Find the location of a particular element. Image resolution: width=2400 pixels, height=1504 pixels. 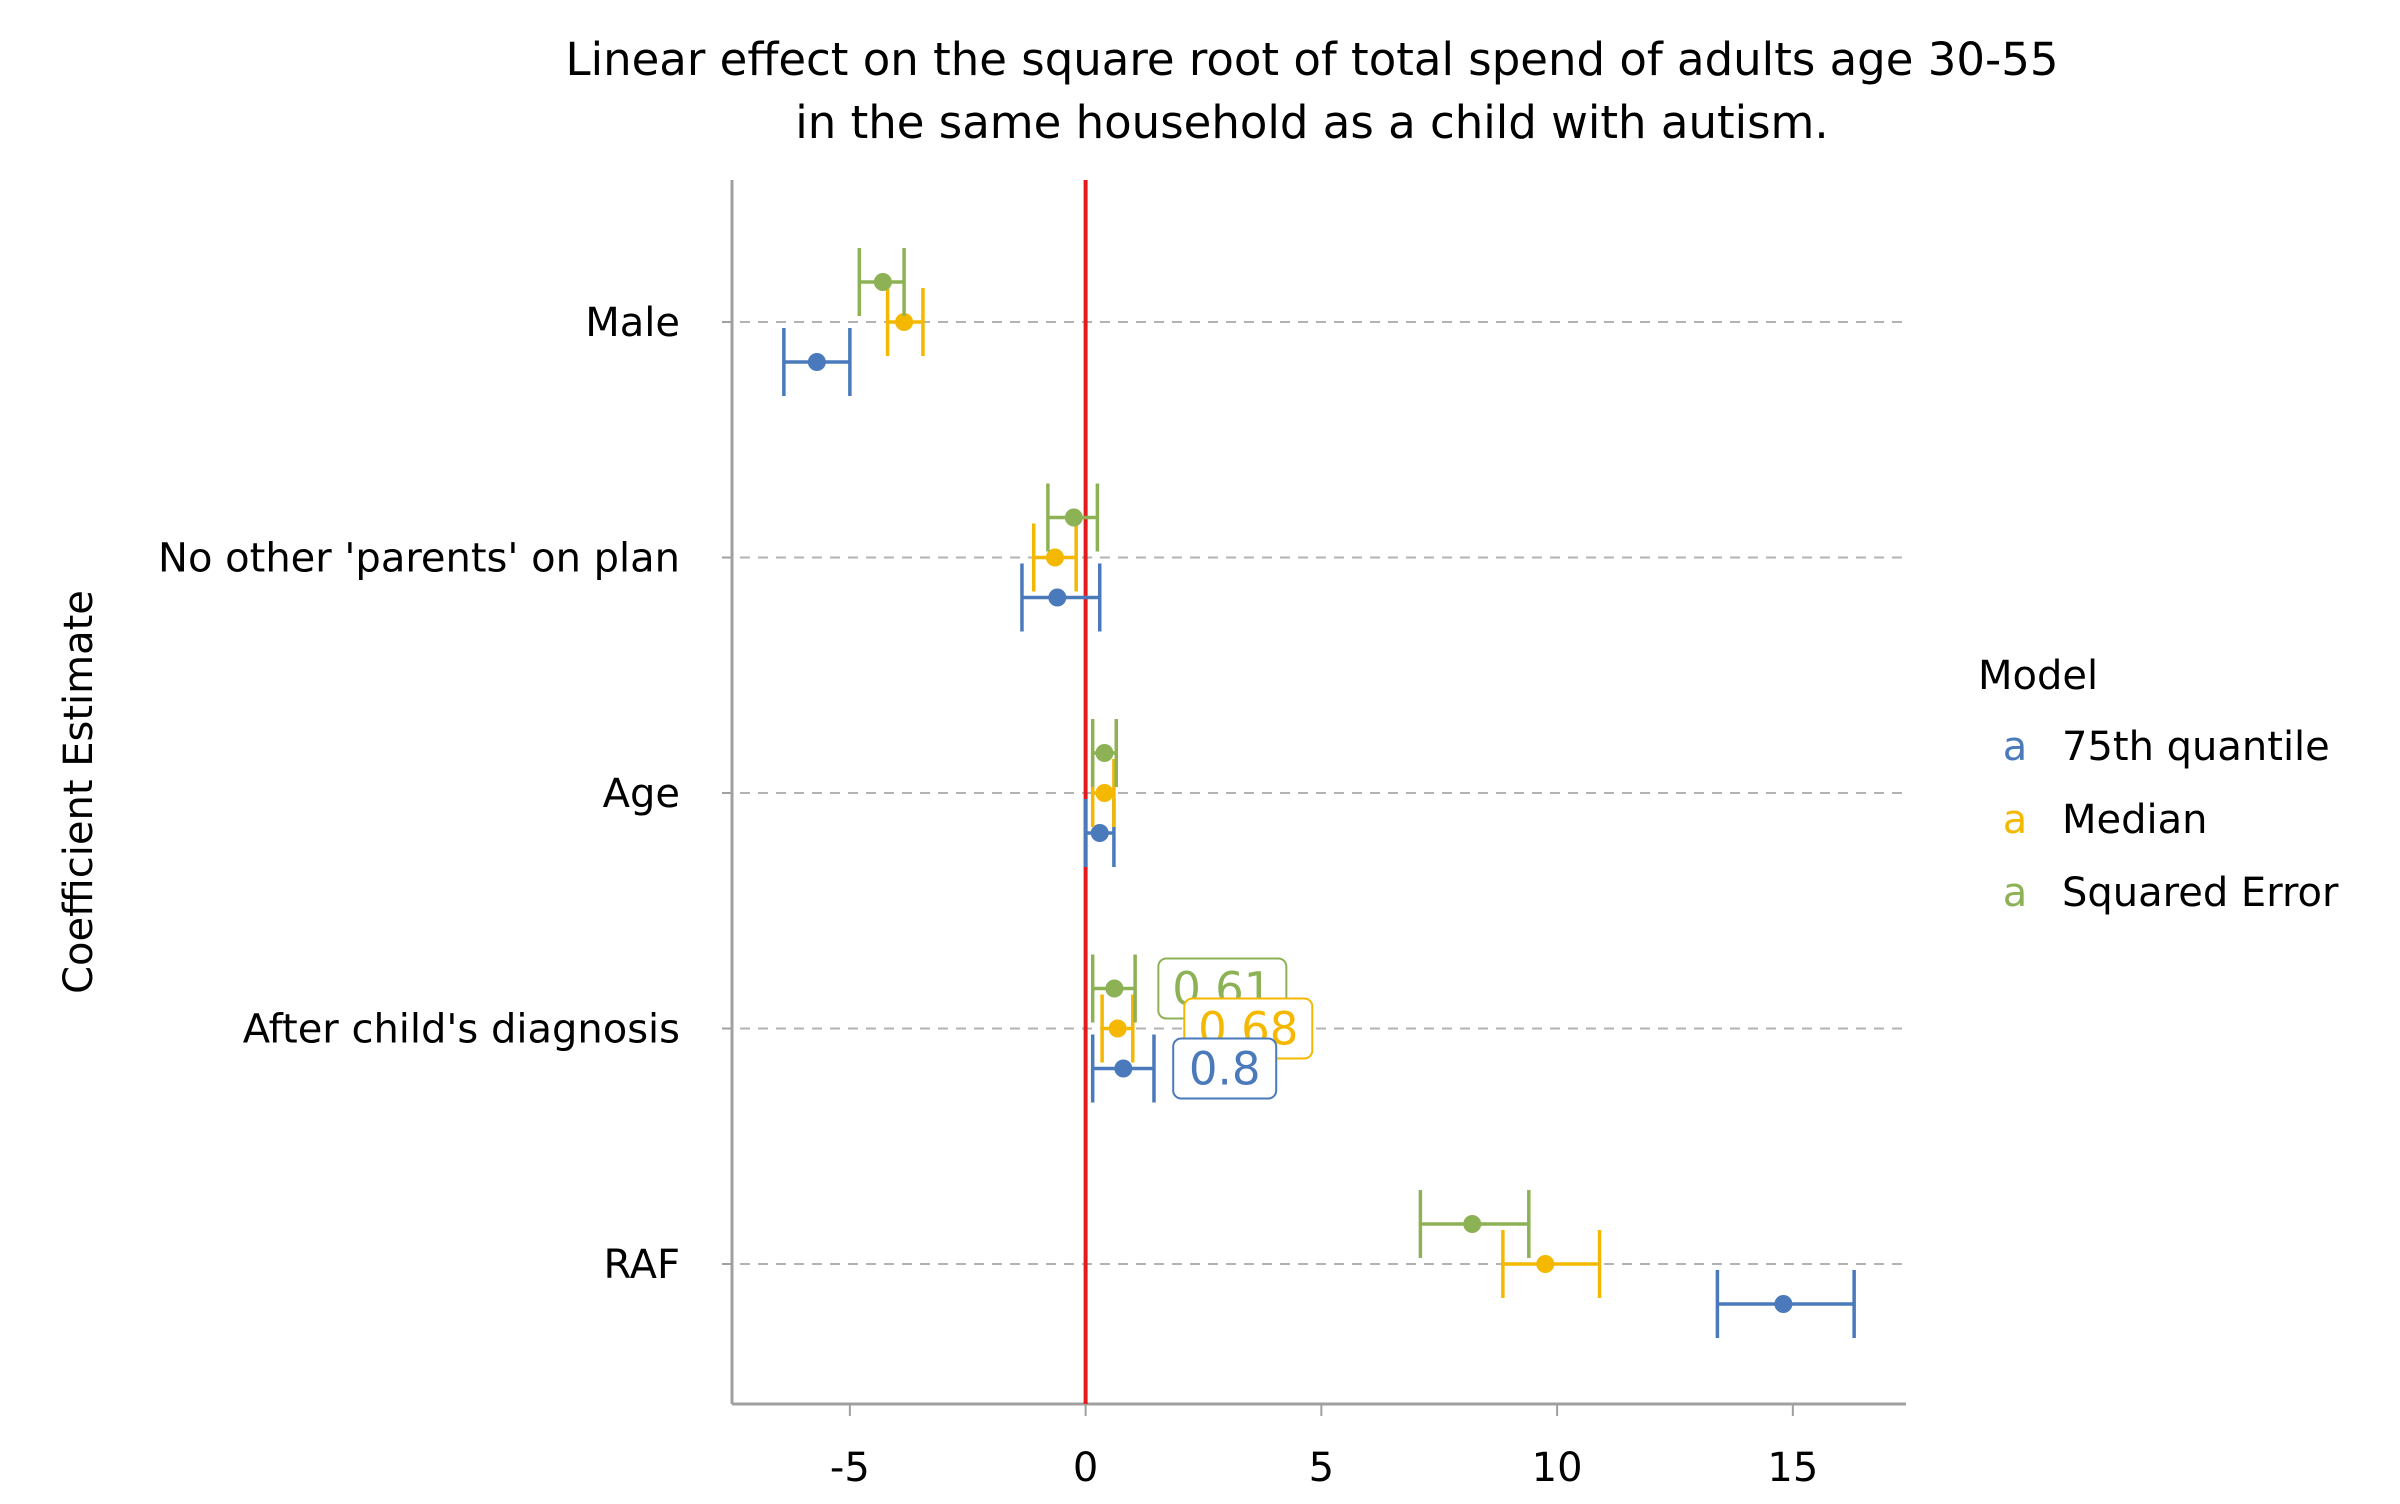

y-tick-label: Male is located at coordinates (632, 323).